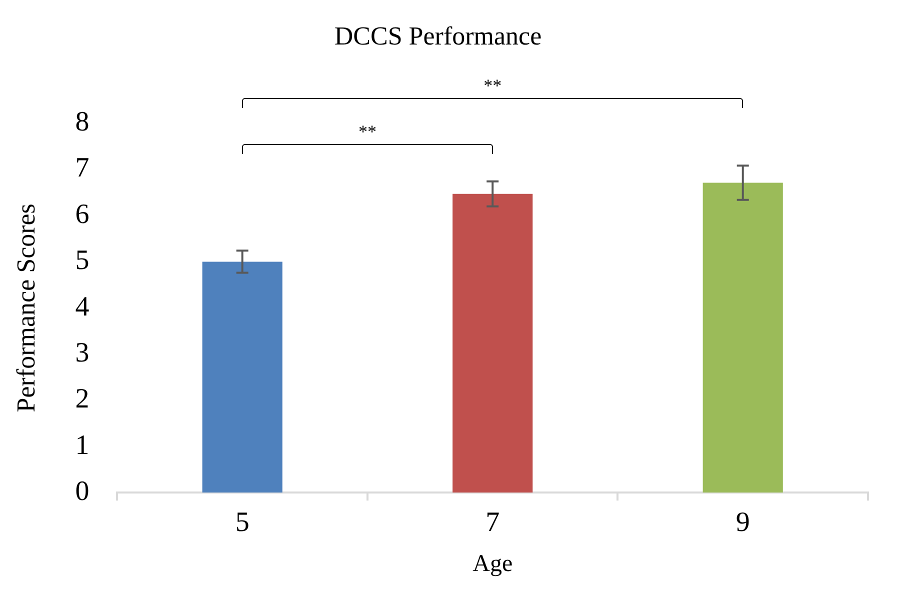 The height and width of the screenshot is (591, 906). I want to click on x-tick-label: 9, so click(743, 522).